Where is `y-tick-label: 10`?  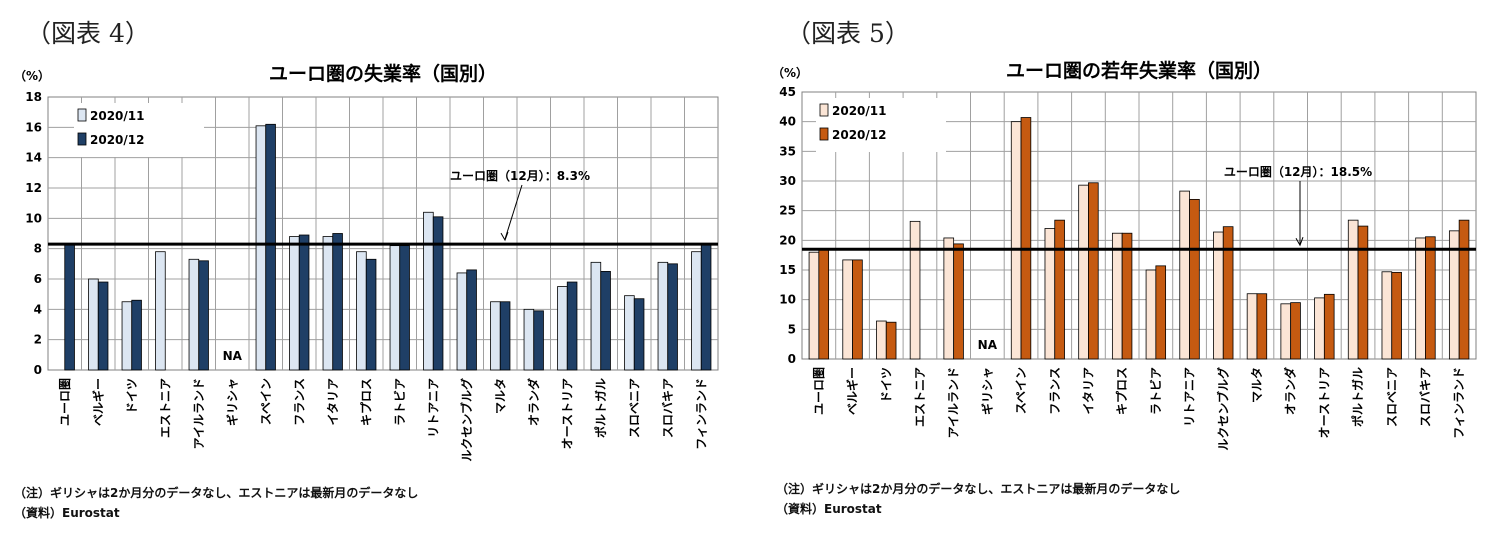 y-tick-label: 10 is located at coordinates (33, 218).